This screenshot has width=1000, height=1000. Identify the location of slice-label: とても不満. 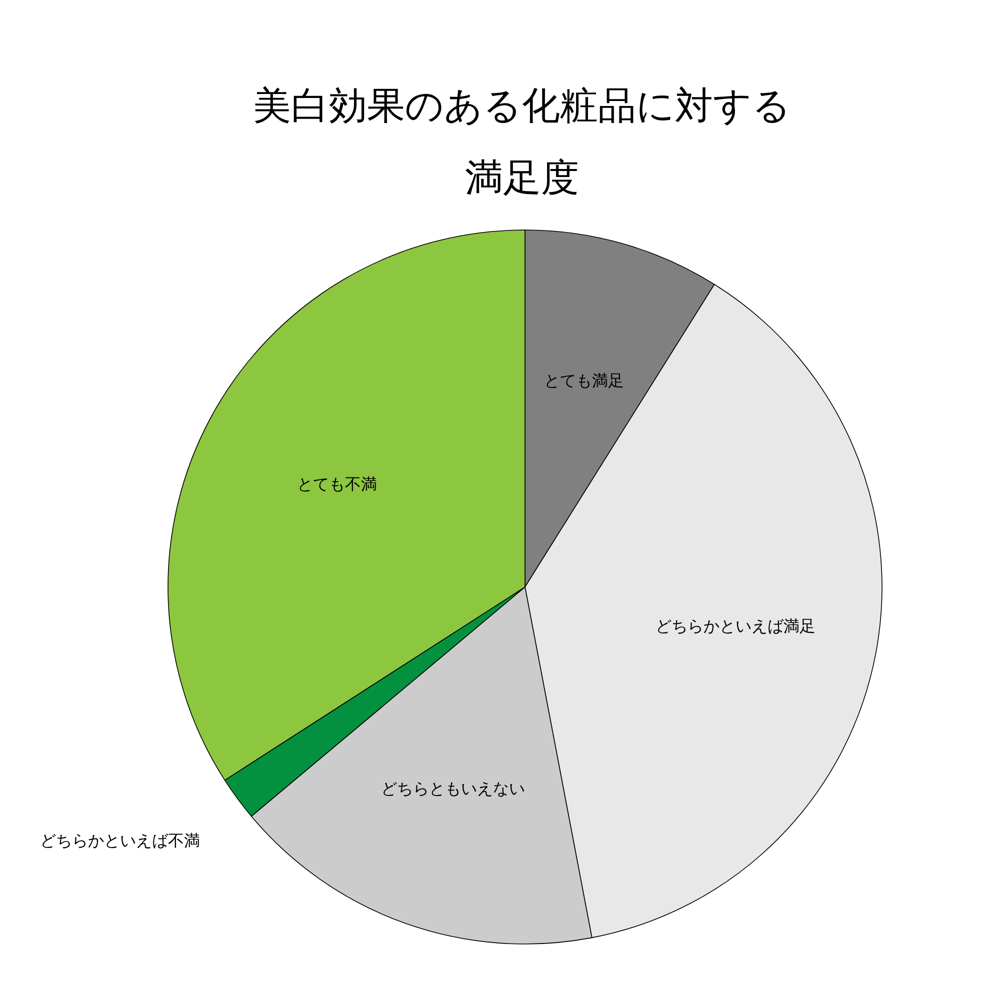
(336, 484).